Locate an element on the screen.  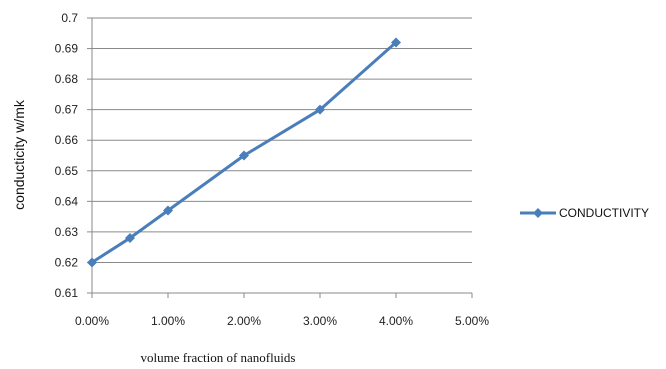
y-tick-label: 0.69 is located at coordinates (67, 49).